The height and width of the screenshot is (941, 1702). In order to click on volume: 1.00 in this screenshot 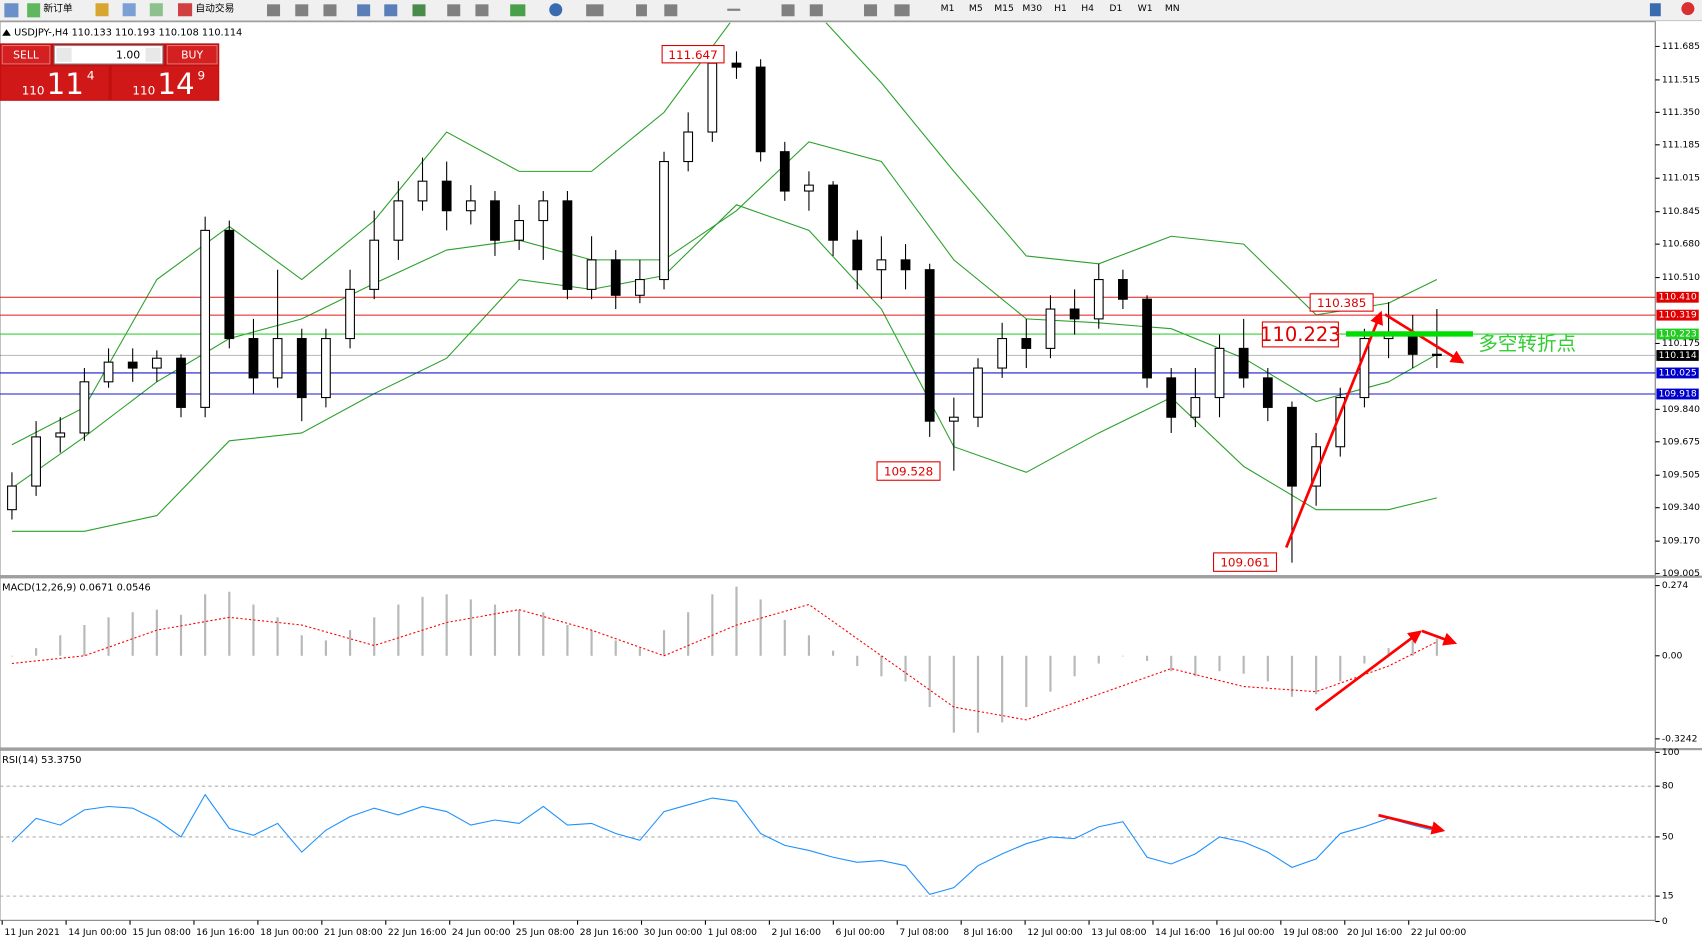, I will do `click(128, 54)`.